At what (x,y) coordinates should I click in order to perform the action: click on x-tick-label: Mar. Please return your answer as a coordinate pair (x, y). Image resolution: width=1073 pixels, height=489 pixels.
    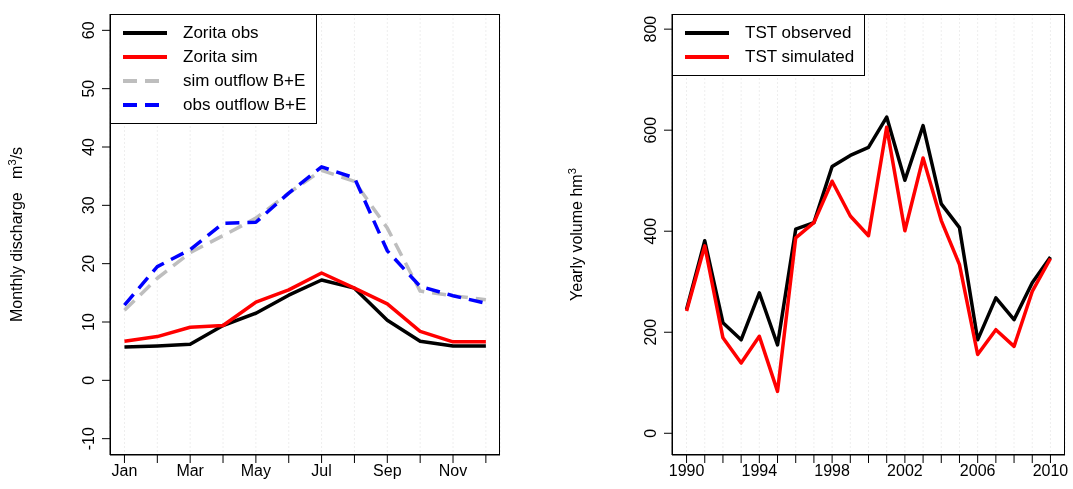
    Looking at the image, I should click on (190, 471).